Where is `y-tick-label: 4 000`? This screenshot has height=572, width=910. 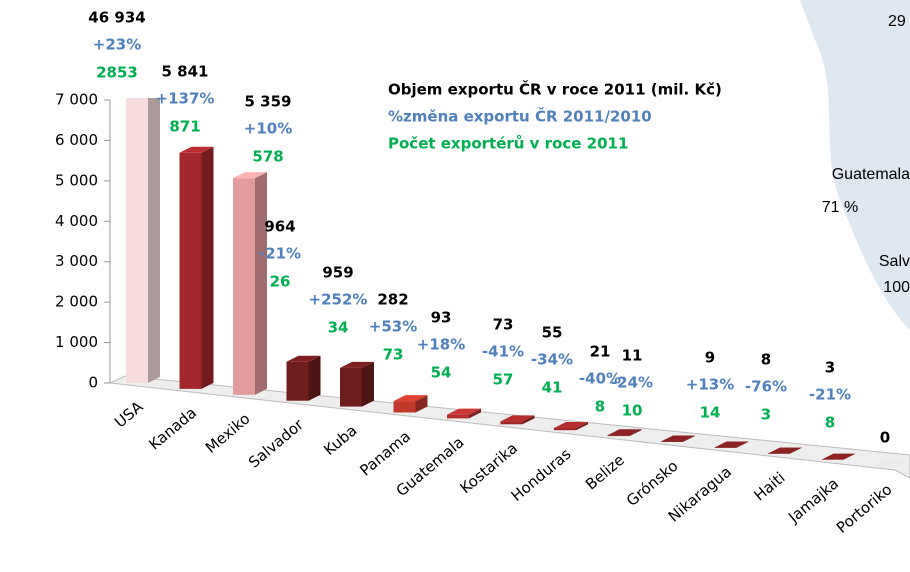 y-tick-label: 4 000 is located at coordinates (76, 221).